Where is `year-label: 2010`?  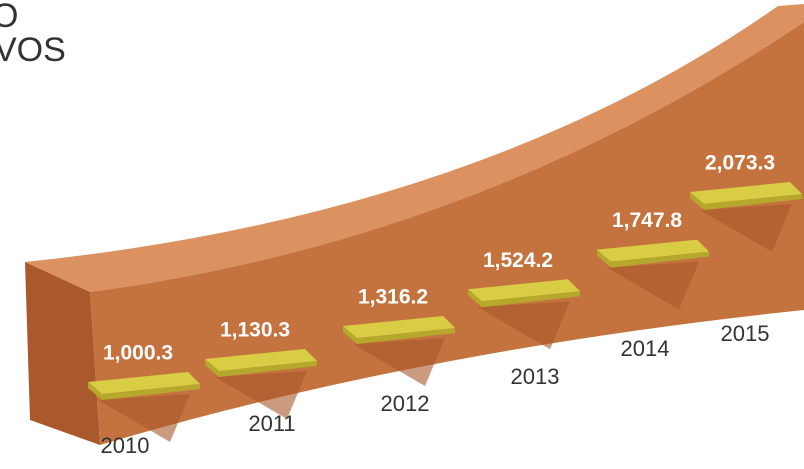 year-label: 2010 is located at coordinates (125, 445).